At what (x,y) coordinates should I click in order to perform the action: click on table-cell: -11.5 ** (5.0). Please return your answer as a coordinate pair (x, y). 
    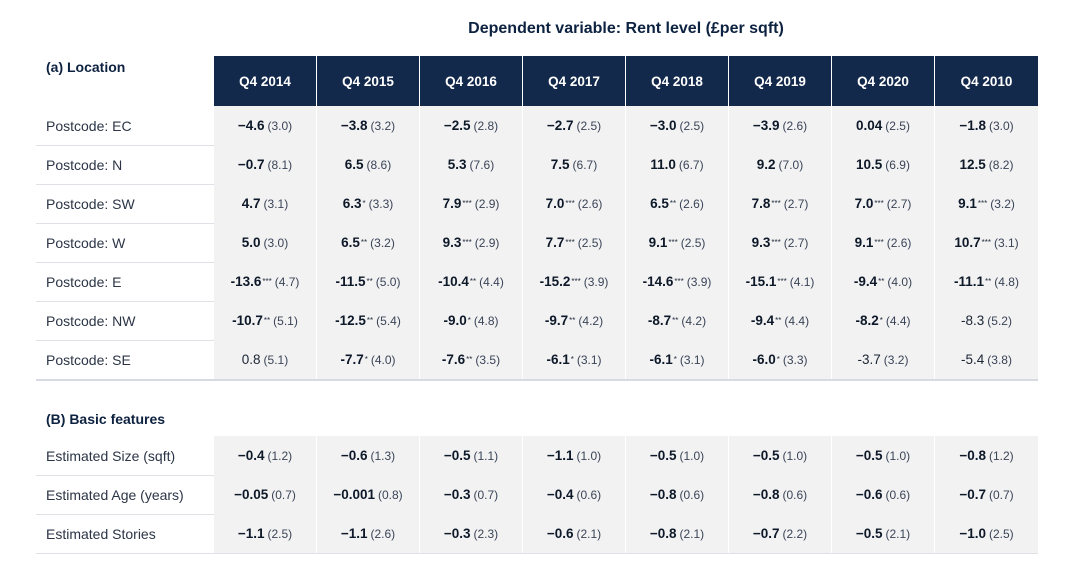
    Looking at the image, I should click on (368, 281).